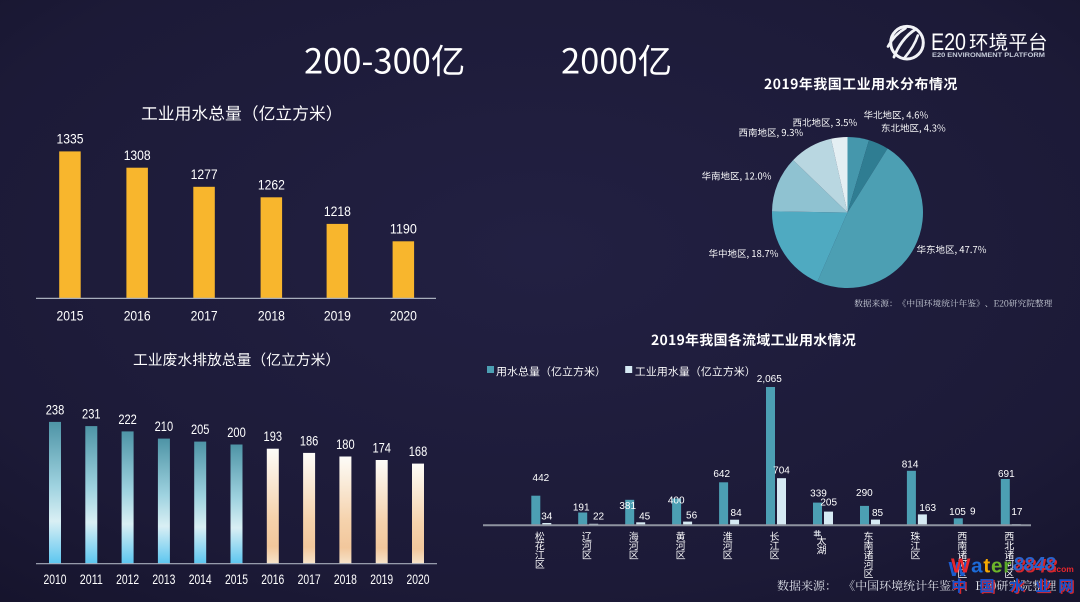 The width and height of the screenshot is (1080, 602). Describe the element at coordinates (769, 379) in the screenshot. I see `svg-text: 2,065` at that location.